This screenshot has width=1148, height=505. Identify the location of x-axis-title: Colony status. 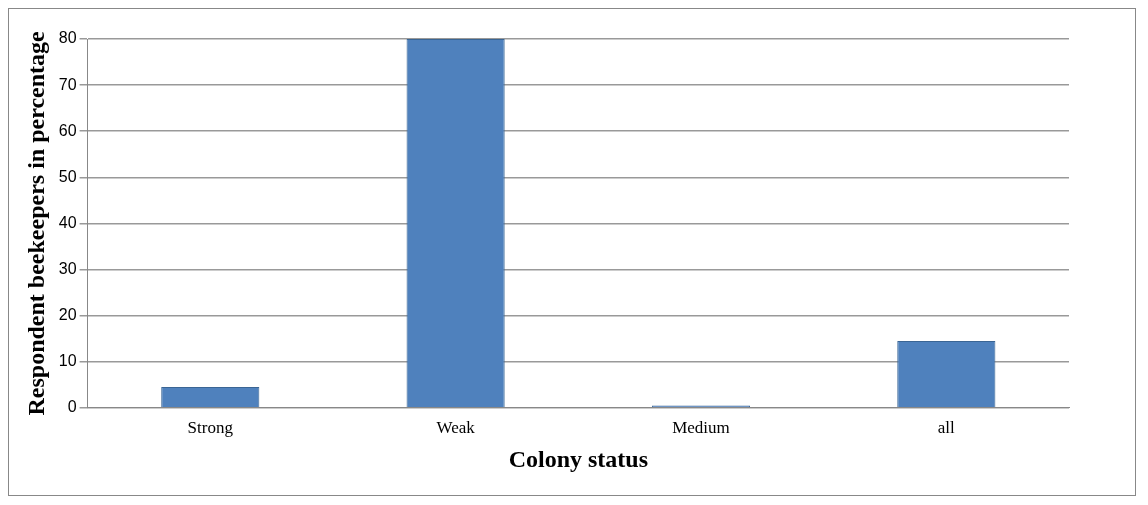
(578, 458).